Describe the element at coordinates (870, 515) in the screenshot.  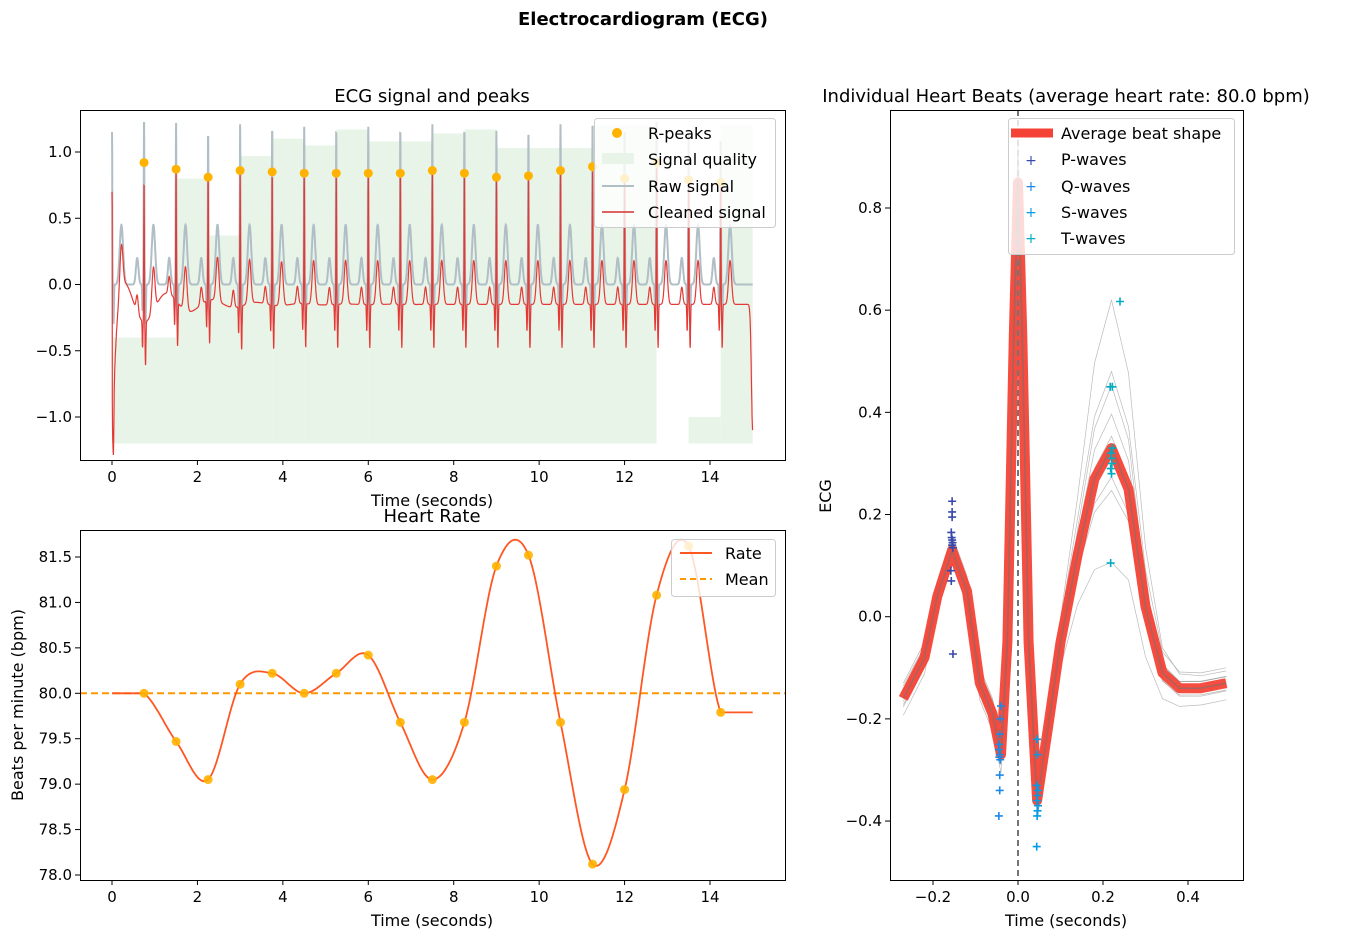
I see `y-tick-label: 0.2` at that location.